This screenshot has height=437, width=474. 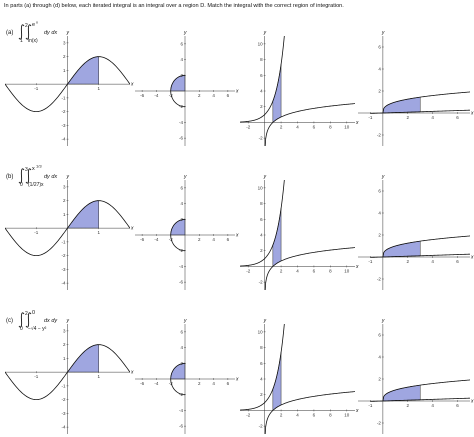 What do you see at coordinates (33, 25) in the screenshot?
I see `inner-upper: e` at bounding box center [33, 25].